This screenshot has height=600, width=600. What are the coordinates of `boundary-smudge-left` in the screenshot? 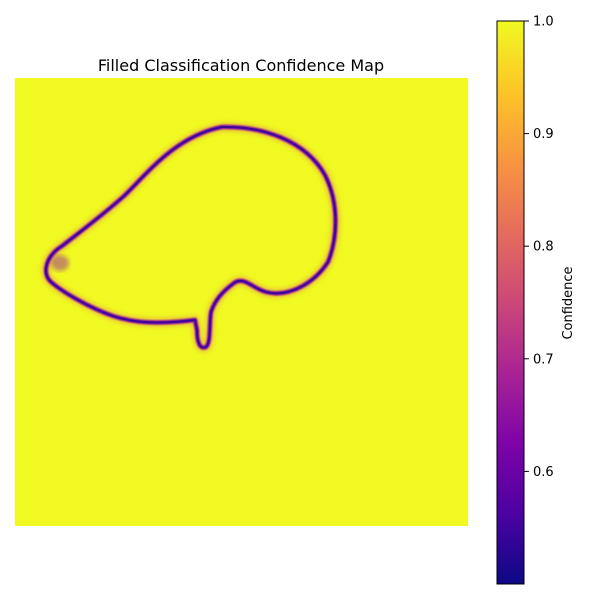 It's located at (60, 263).